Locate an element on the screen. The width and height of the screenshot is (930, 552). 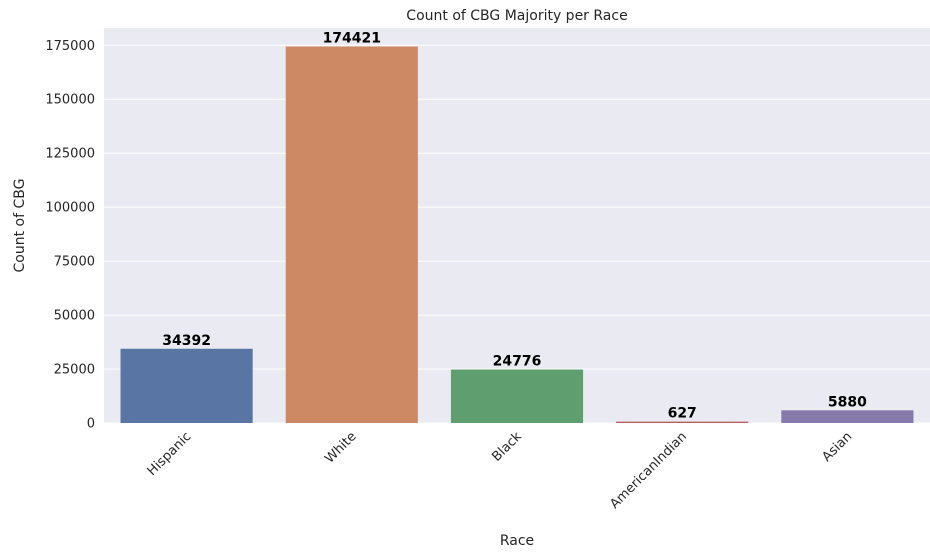
y-tick-label: 125000 is located at coordinates (70, 154).